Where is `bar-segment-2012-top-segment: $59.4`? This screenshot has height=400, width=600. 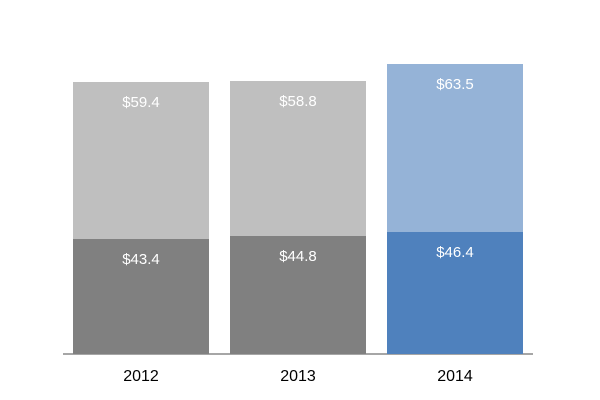 bar-segment-2012-top-segment: $59.4 is located at coordinates (141, 160).